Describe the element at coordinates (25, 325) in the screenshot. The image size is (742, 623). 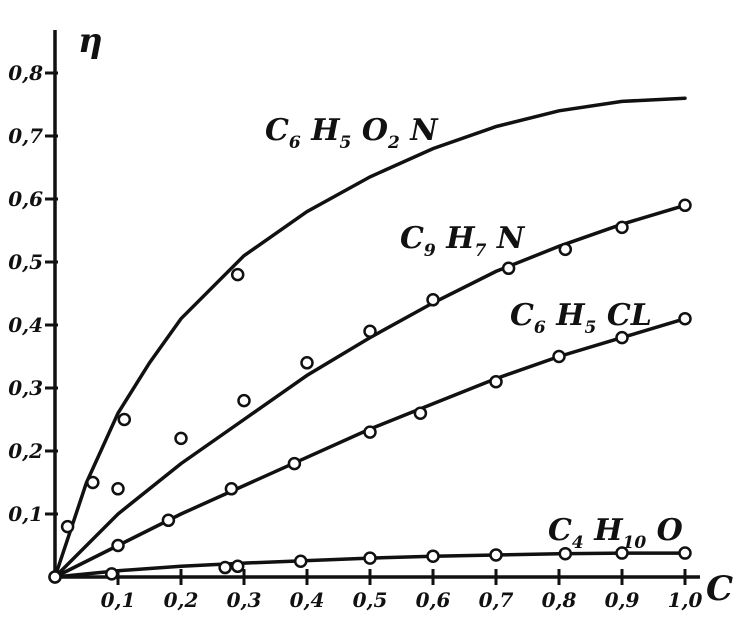
I see `y-tick-label: 0,4` at that location.